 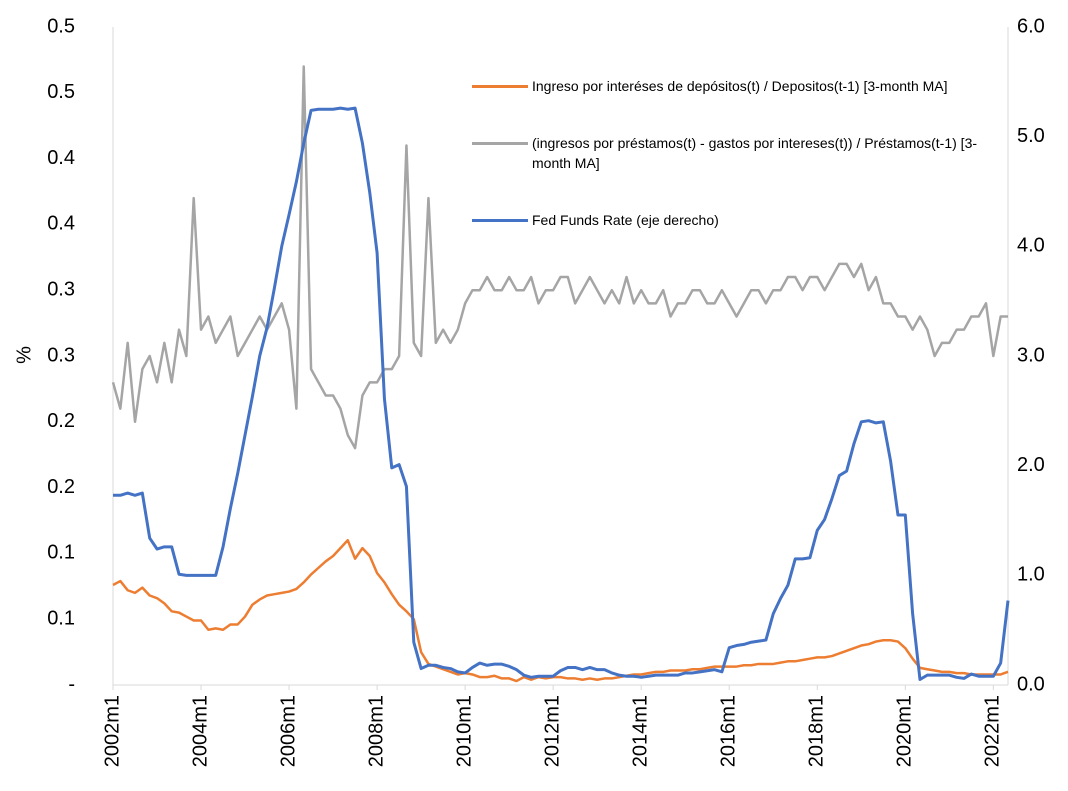 What do you see at coordinates (1031, 465) in the screenshot?
I see `y2-tick-label: 2.0` at bounding box center [1031, 465].